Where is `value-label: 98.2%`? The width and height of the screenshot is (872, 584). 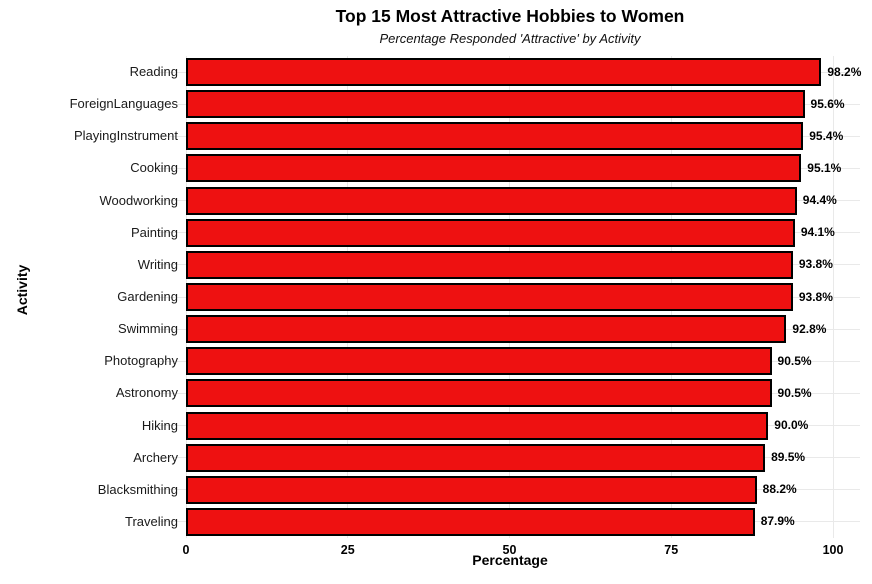 value-label: 98.2% is located at coordinates (844, 71).